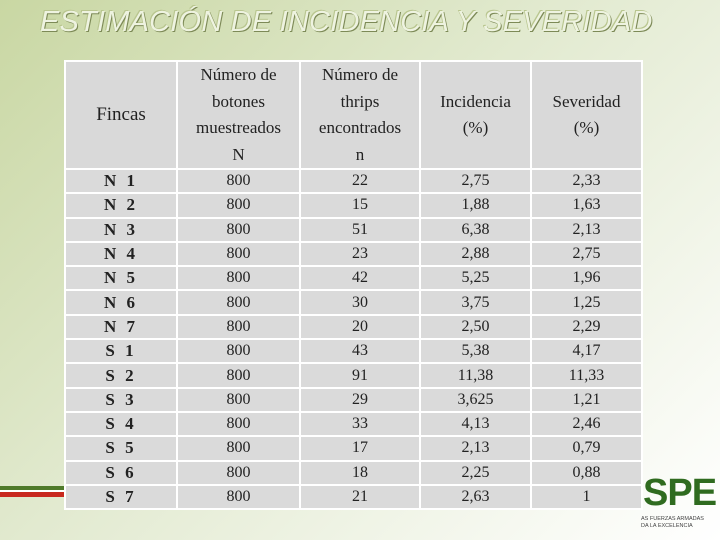 The width and height of the screenshot is (720, 540). What do you see at coordinates (121, 205) in the screenshot?
I see `cell-finca: N 2` at bounding box center [121, 205].